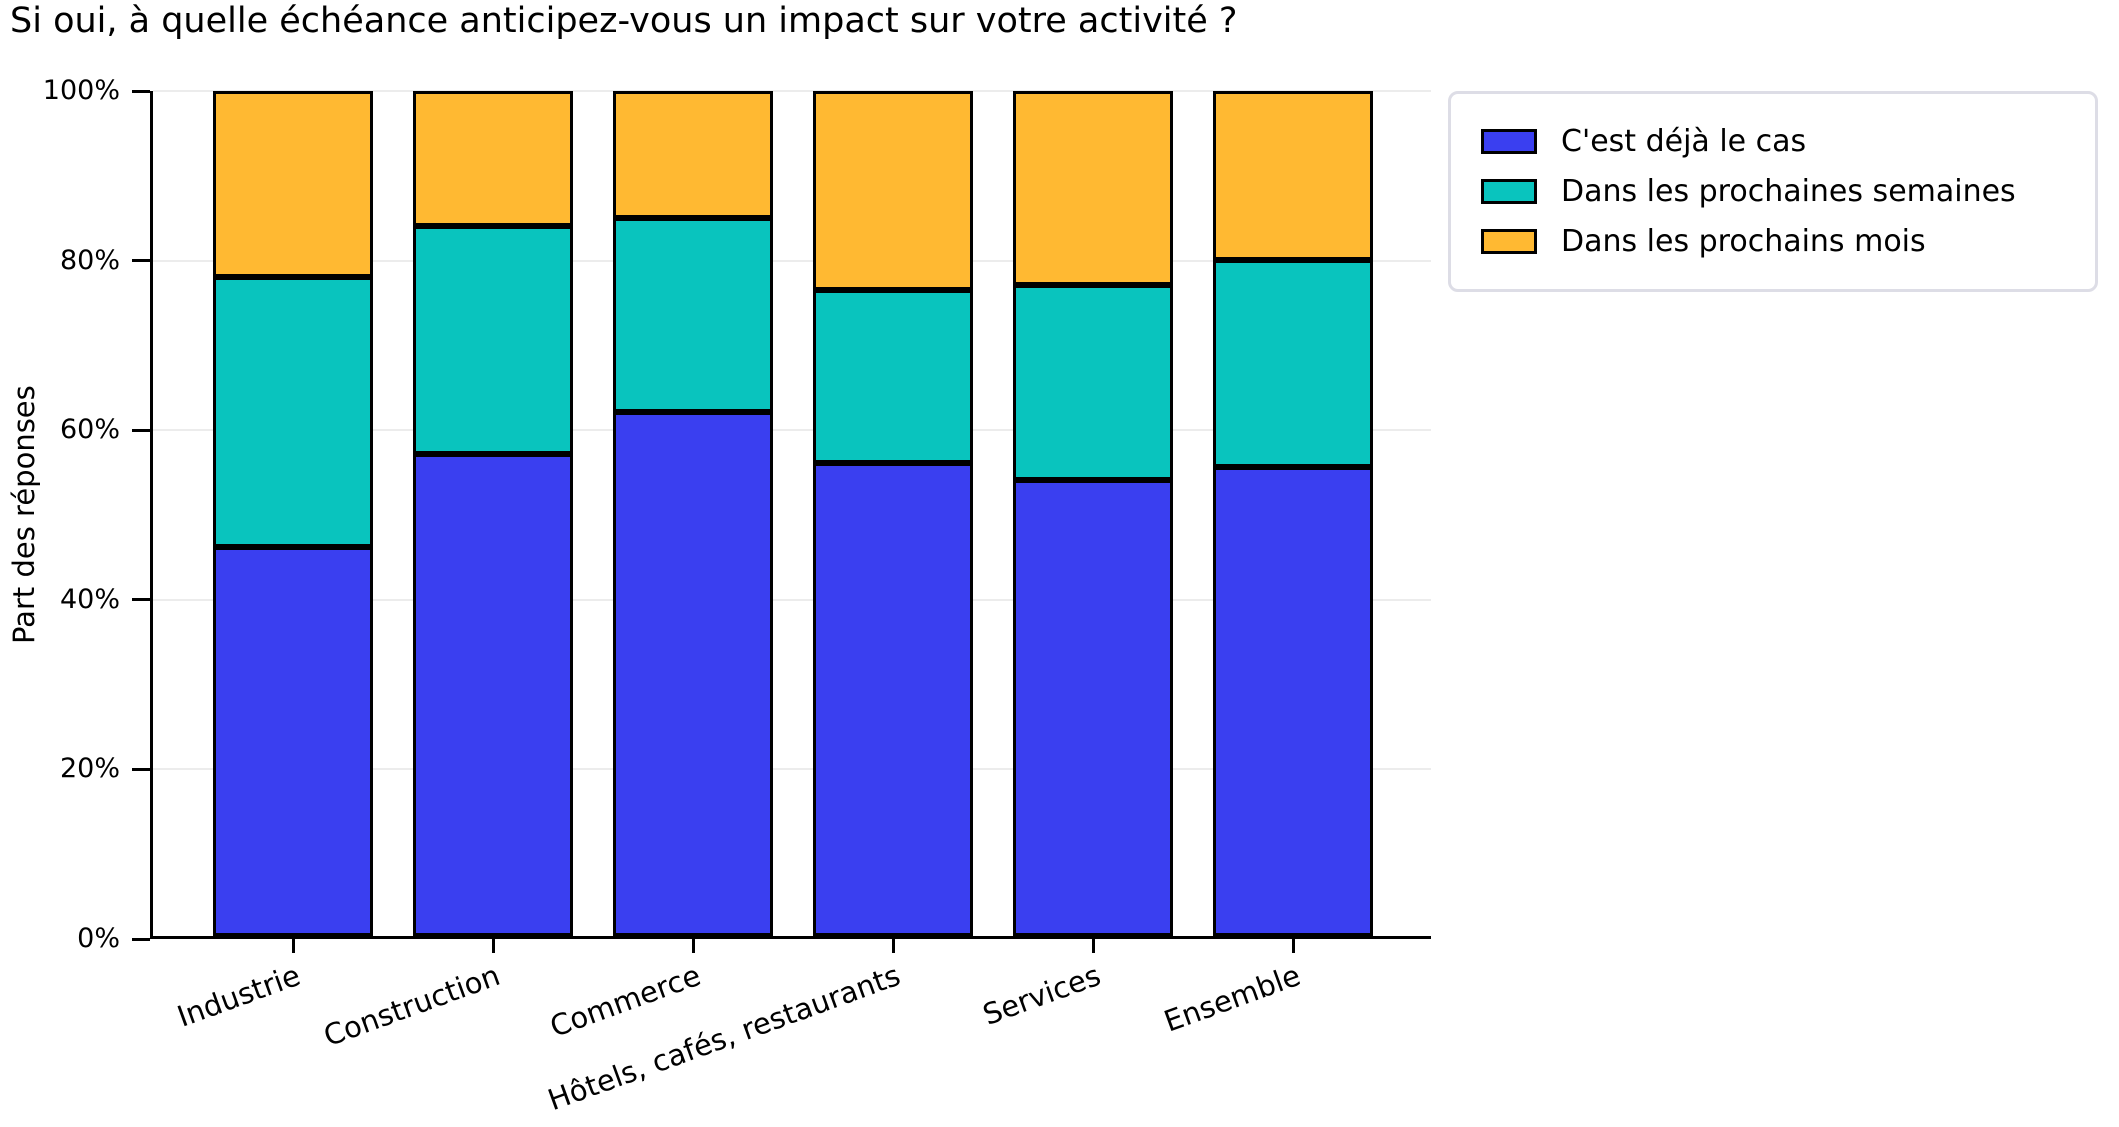 The width and height of the screenshot is (2119, 1127). I want to click on segment-c-est-deja-le-cas-construction, so click(493, 695).